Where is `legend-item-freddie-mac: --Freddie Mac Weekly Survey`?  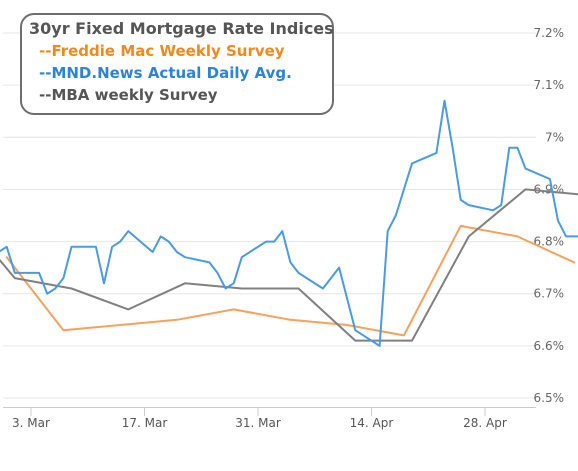
legend-item-freddie-mac: --Freddie Mac Weekly Survey is located at coordinates (162, 51).